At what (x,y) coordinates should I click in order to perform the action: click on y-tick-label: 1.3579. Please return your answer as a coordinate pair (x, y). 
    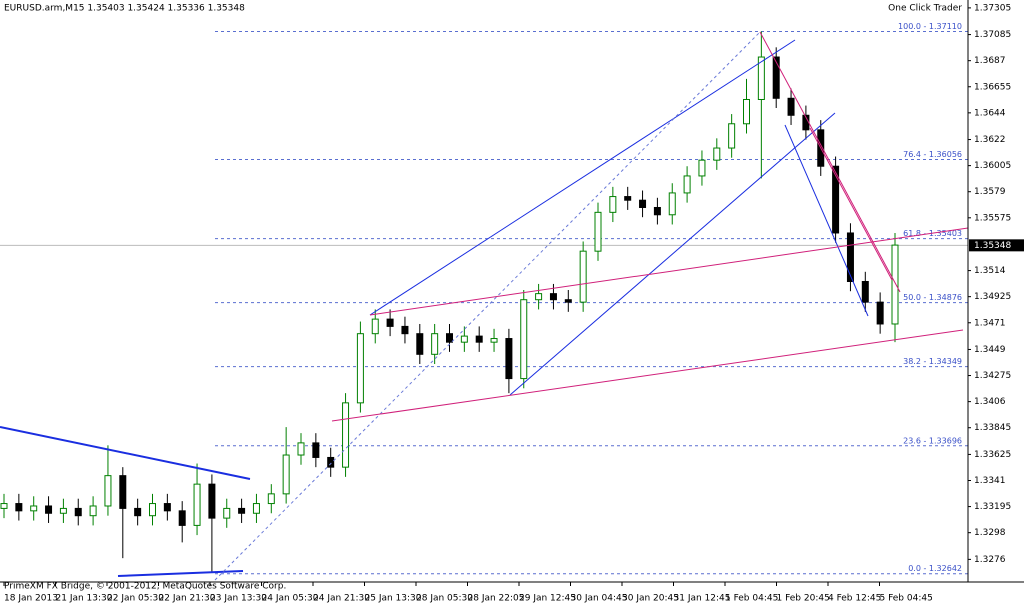
    Looking at the image, I should click on (990, 192).